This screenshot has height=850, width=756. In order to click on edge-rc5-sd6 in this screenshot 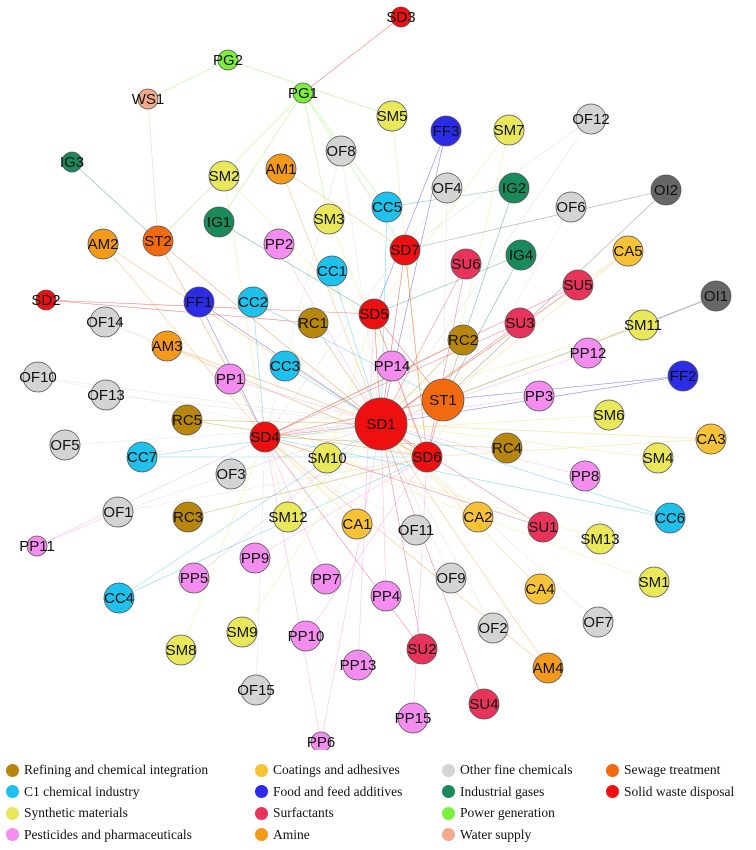, I will do `click(307, 438)`.